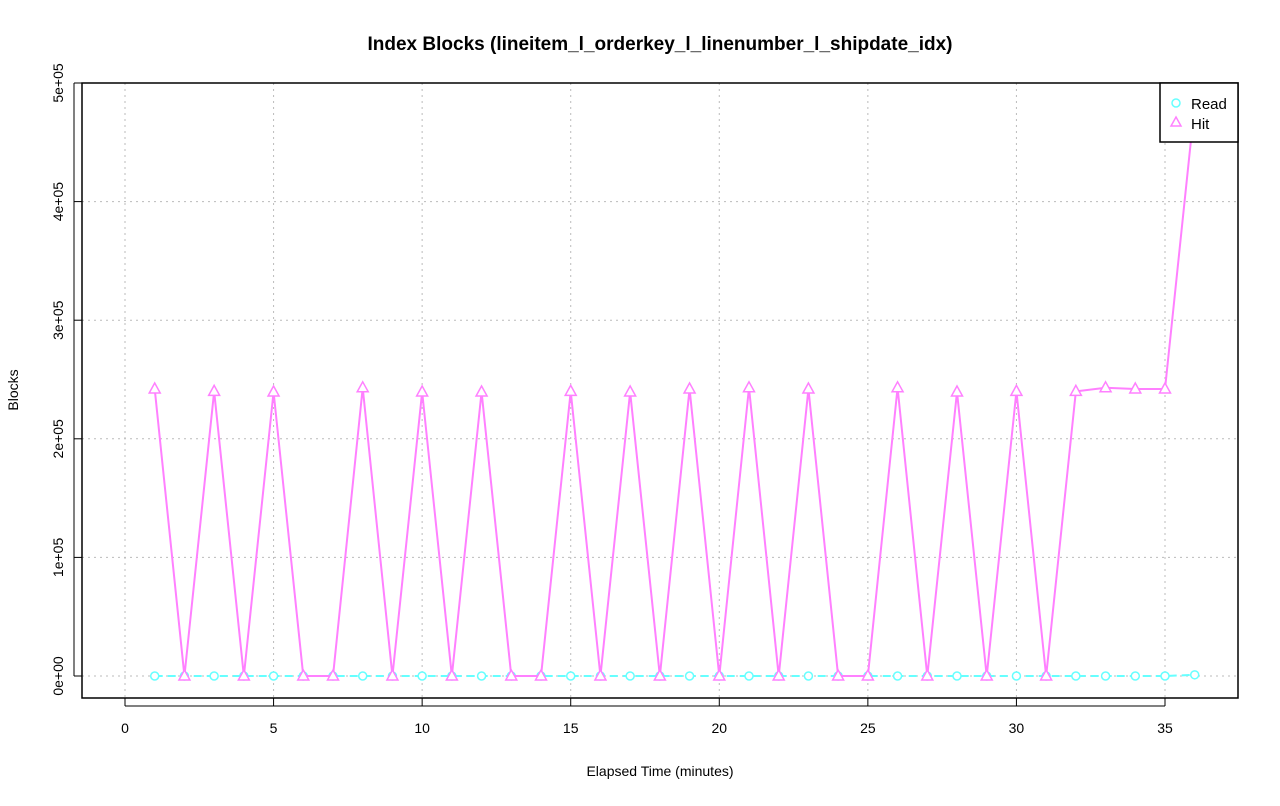 The image size is (1280, 806). I want to click on x-tick-label: 25, so click(868, 728).